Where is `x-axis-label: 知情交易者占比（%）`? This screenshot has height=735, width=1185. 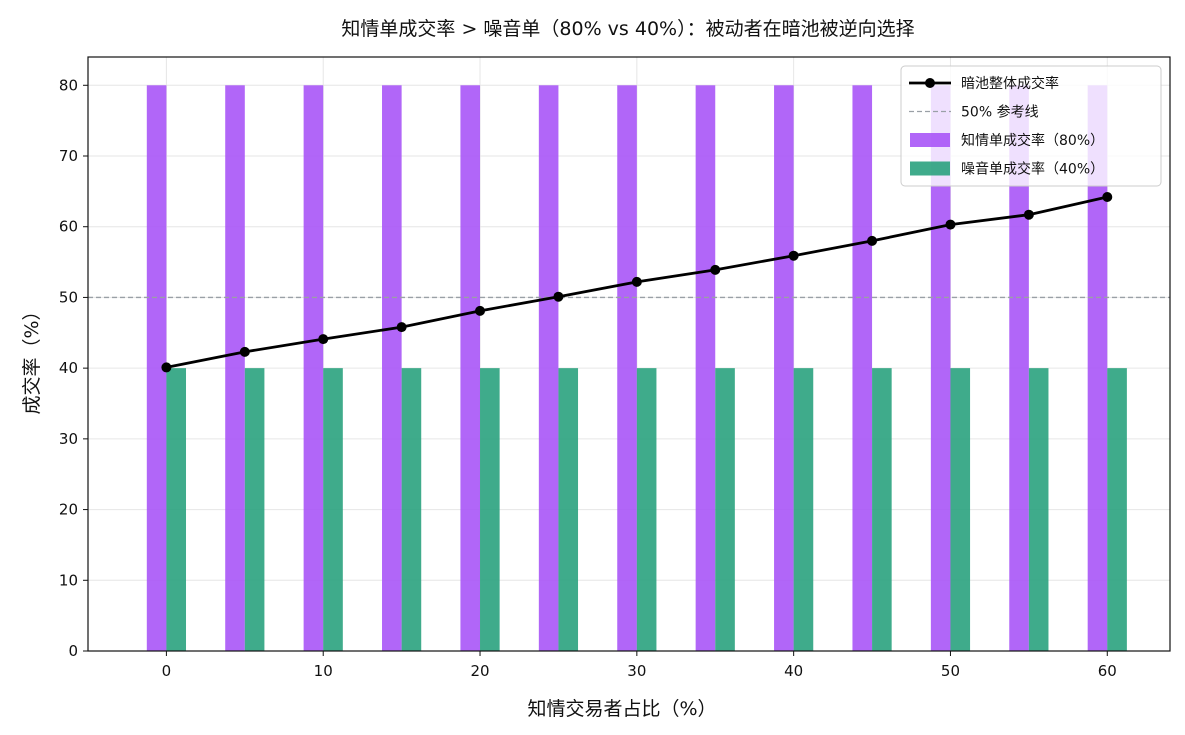 x-axis-label: 知情交易者占比（%） is located at coordinates (621, 709).